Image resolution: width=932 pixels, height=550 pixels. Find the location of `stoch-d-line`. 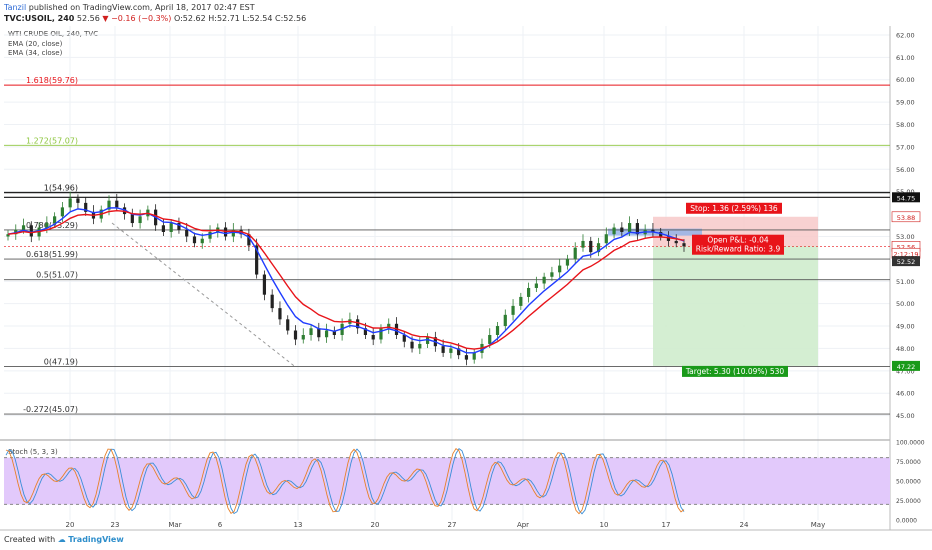

stoch-d-line is located at coordinates (345, 481).